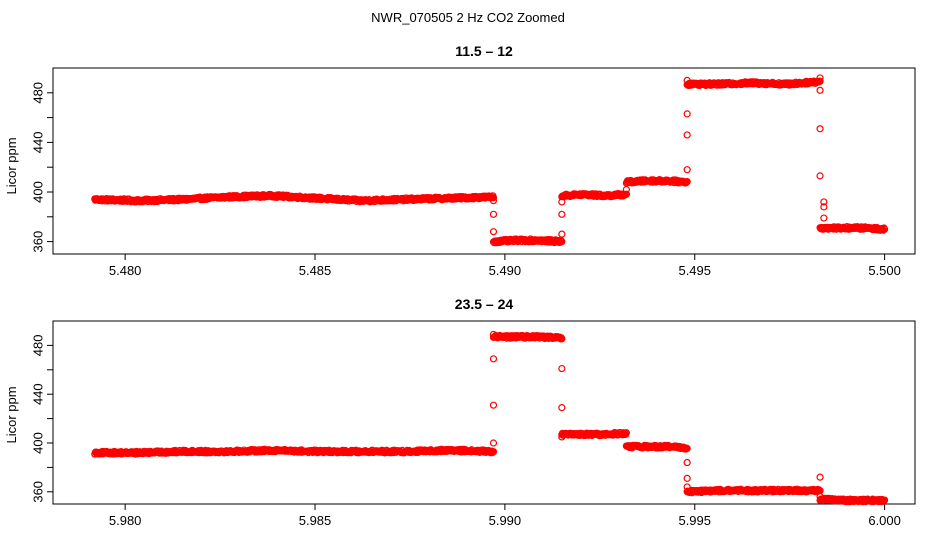 This screenshot has width=936, height=545. What do you see at coordinates (884, 270) in the screenshot?
I see `x-tick-label: 5.500` at bounding box center [884, 270].